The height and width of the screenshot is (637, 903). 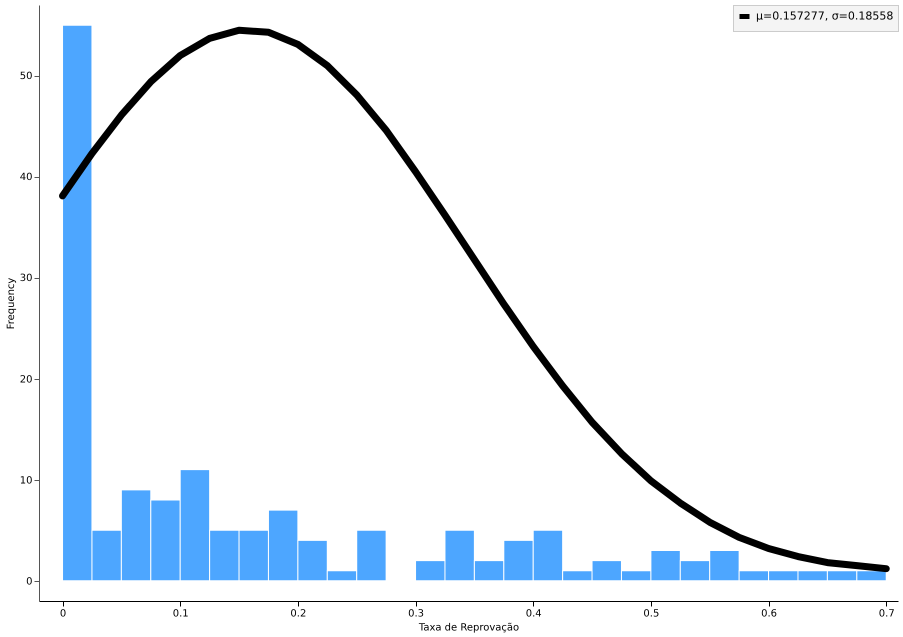 What do you see at coordinates (26, 480) in the screenshot?
I see `y-tick-label: 10` at bounding box center [26, 480].